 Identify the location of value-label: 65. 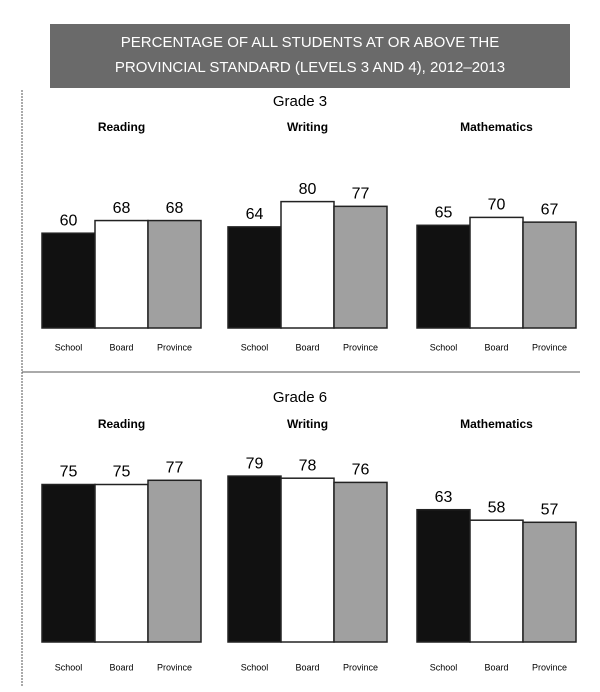
(444, 213).